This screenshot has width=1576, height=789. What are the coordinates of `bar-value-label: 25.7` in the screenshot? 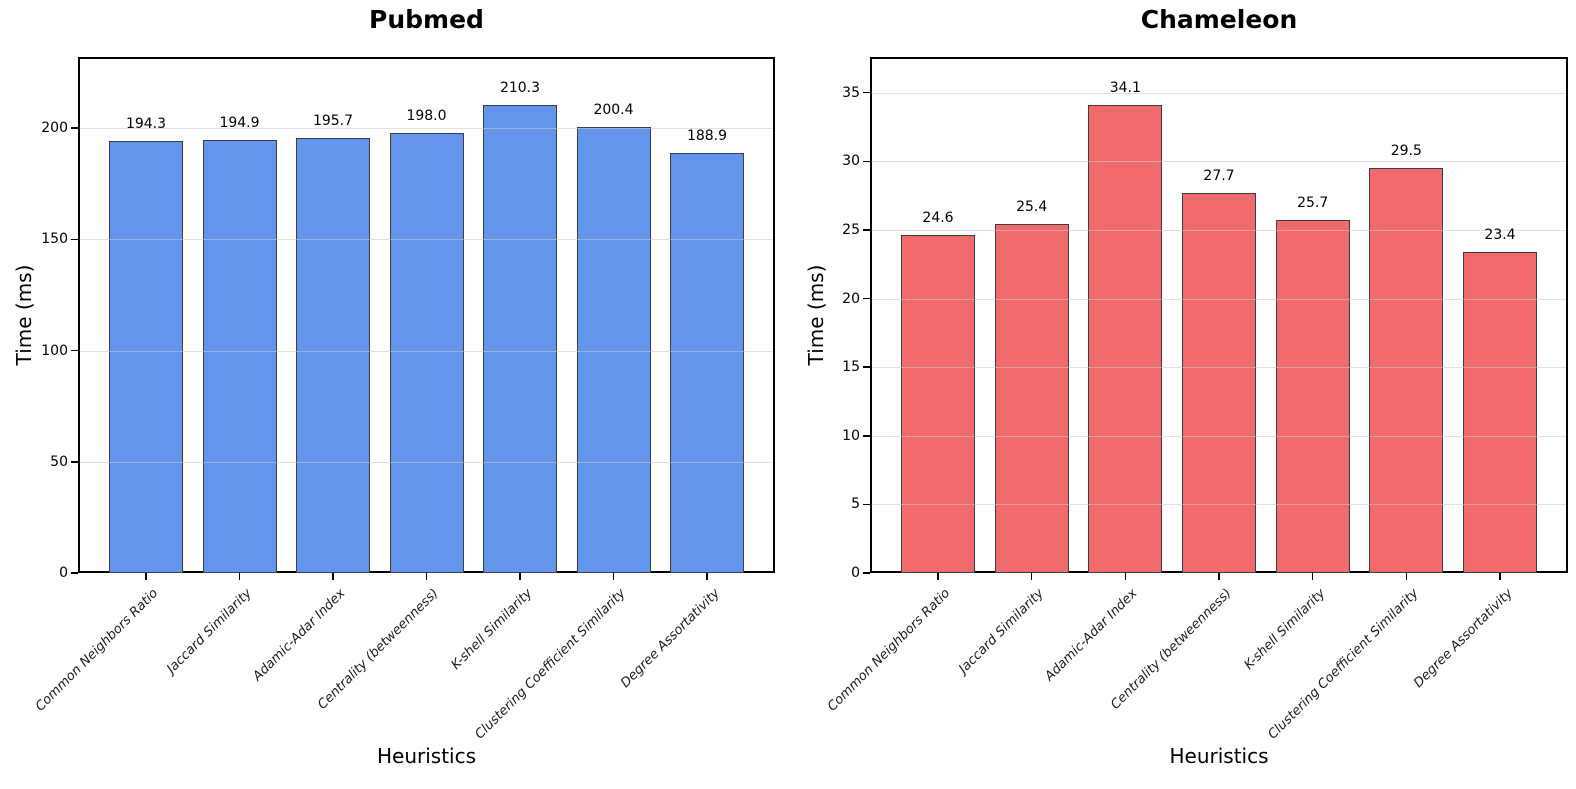 It's located at (1313, 203).